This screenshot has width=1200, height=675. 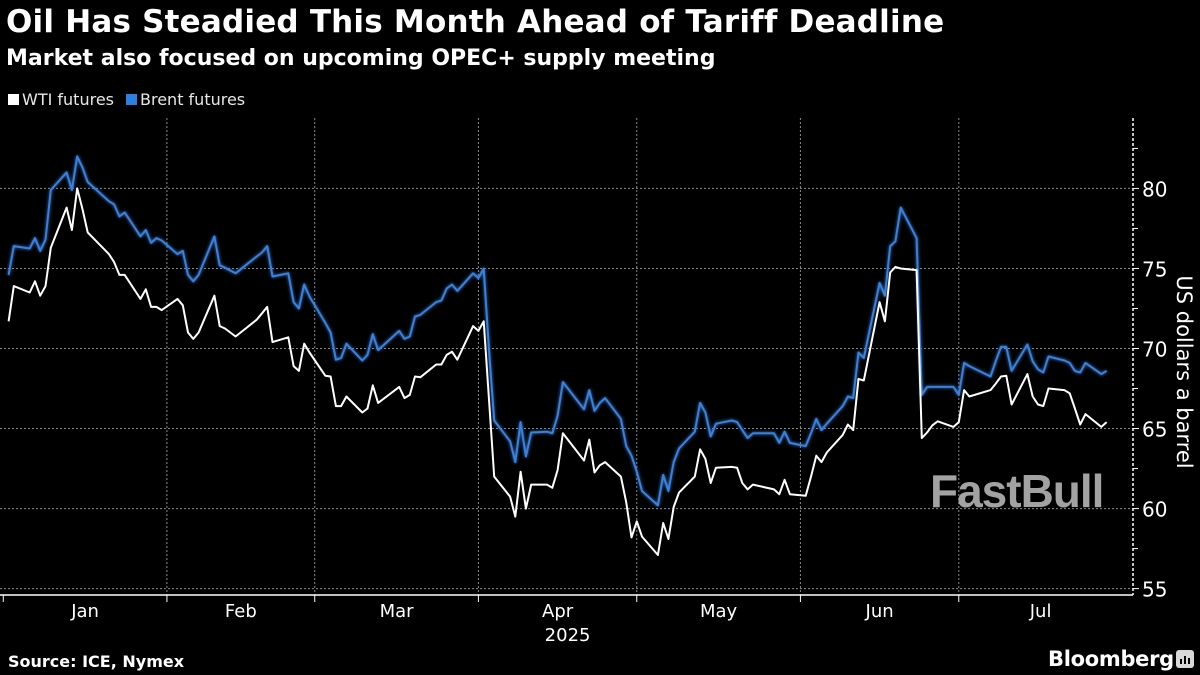 What do you see at coordinates (1154, 590) in the screenshot?
I see `y-tick-label: 55` at bounding box center [1154, 590].